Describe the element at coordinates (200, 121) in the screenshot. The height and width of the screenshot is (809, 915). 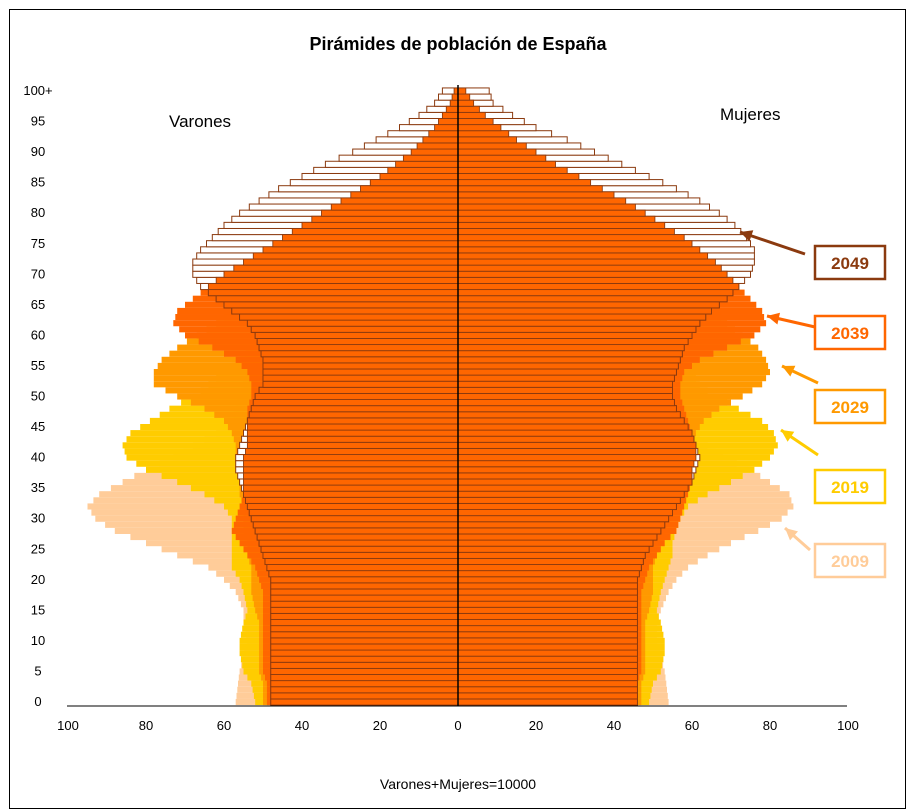
I see `left-side-label: Varones` at that location.